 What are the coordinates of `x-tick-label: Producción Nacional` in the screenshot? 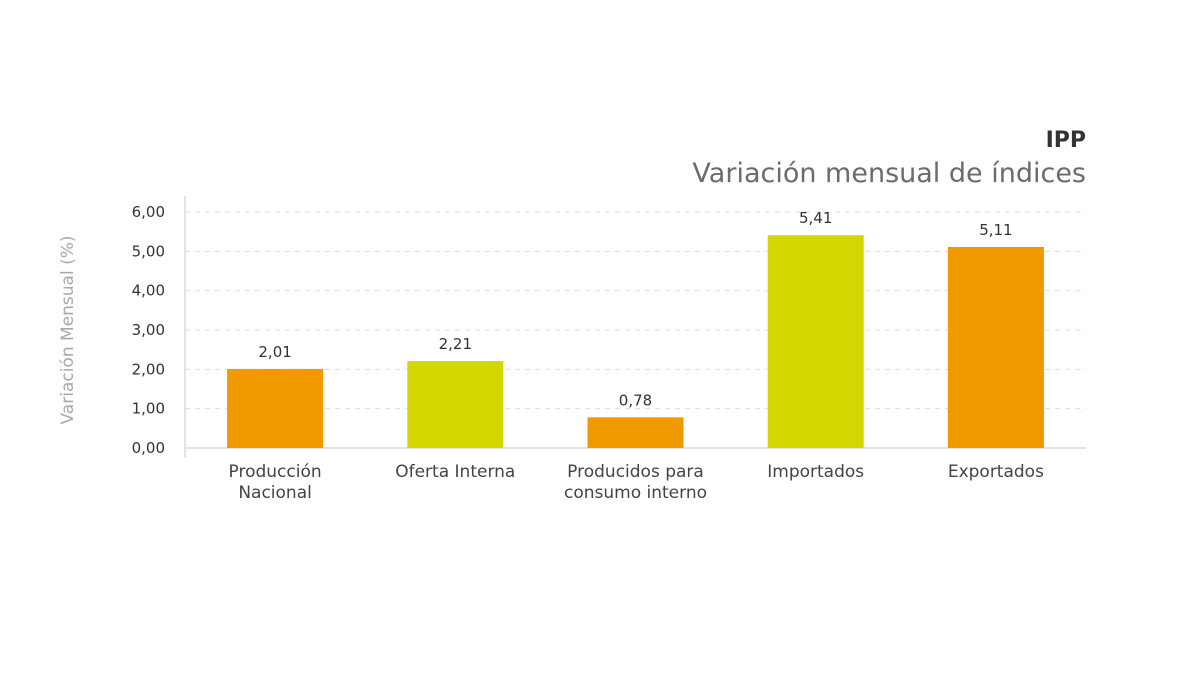 It's located at (275, 482).